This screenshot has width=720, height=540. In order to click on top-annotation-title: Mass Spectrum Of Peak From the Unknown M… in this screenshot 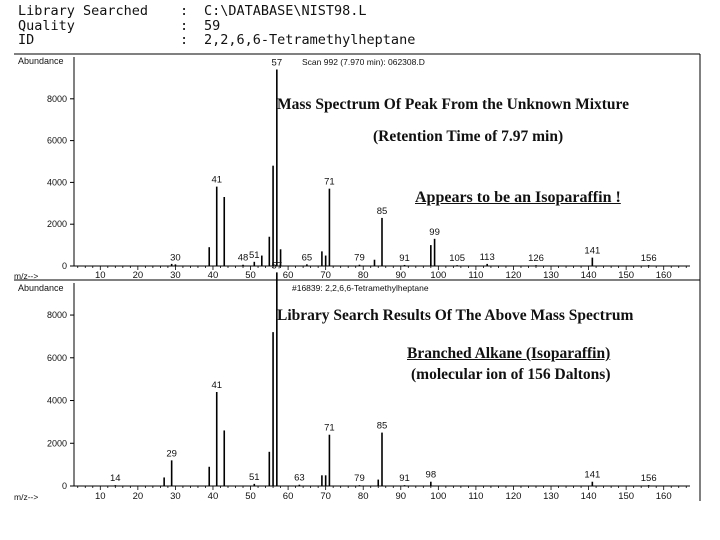, I will do `click(453, 104)`.